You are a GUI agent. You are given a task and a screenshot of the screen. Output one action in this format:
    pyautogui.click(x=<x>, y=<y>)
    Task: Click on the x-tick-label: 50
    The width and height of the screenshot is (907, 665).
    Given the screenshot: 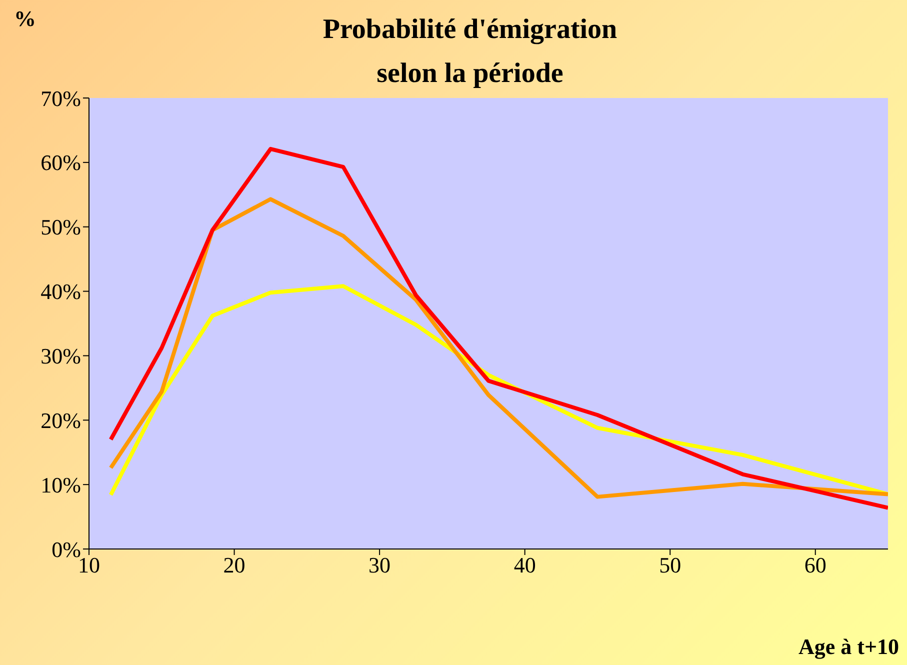 What is the action you would take?
    pyautogui.click(x=670, y=565)
    